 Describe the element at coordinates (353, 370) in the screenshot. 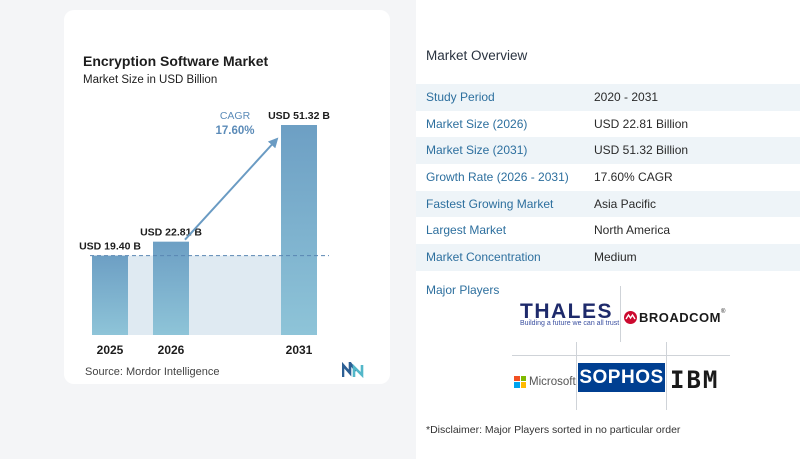

I see `mordor-intelligence-logo-icon` at that location.